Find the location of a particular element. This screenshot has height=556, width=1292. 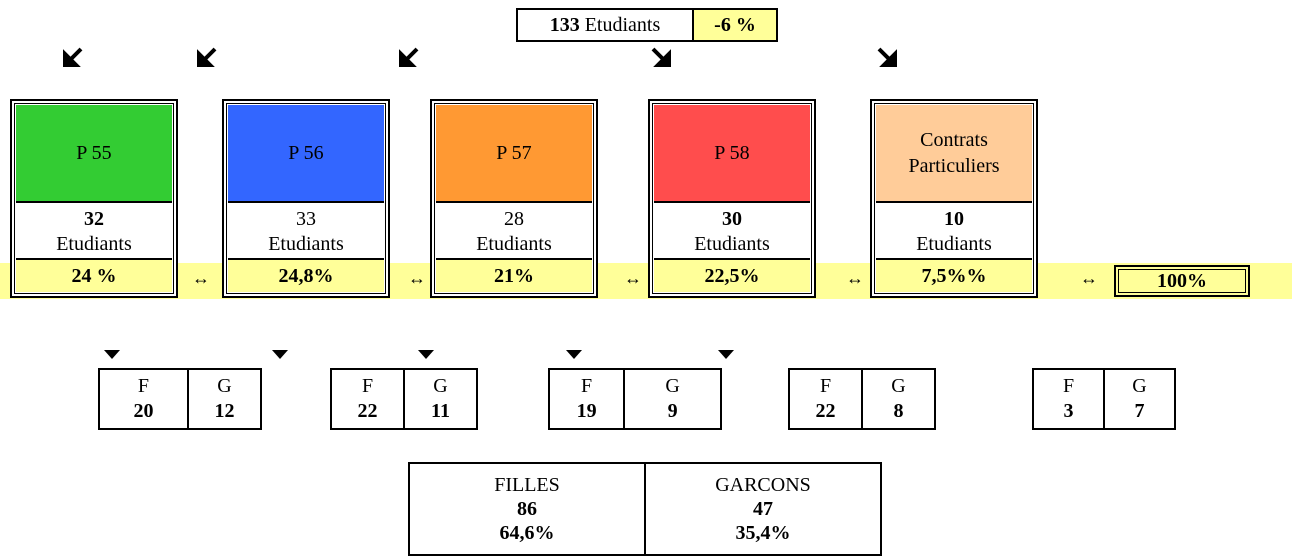

split-p56: F 22 G 11 is located at coordinates (404, 399).